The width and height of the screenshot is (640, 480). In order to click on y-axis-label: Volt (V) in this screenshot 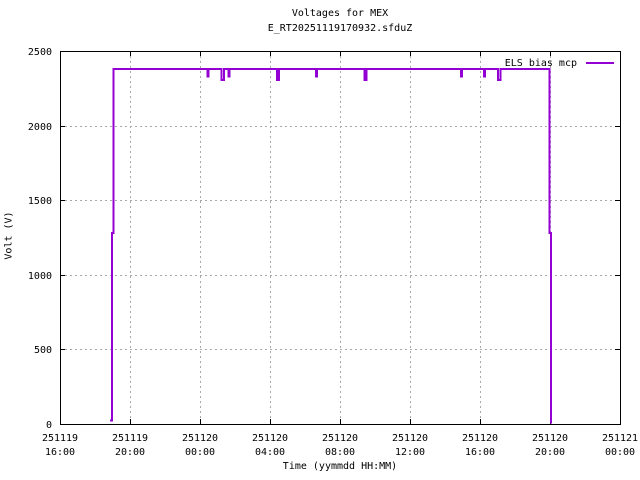, I will do `click(9, 235)`.